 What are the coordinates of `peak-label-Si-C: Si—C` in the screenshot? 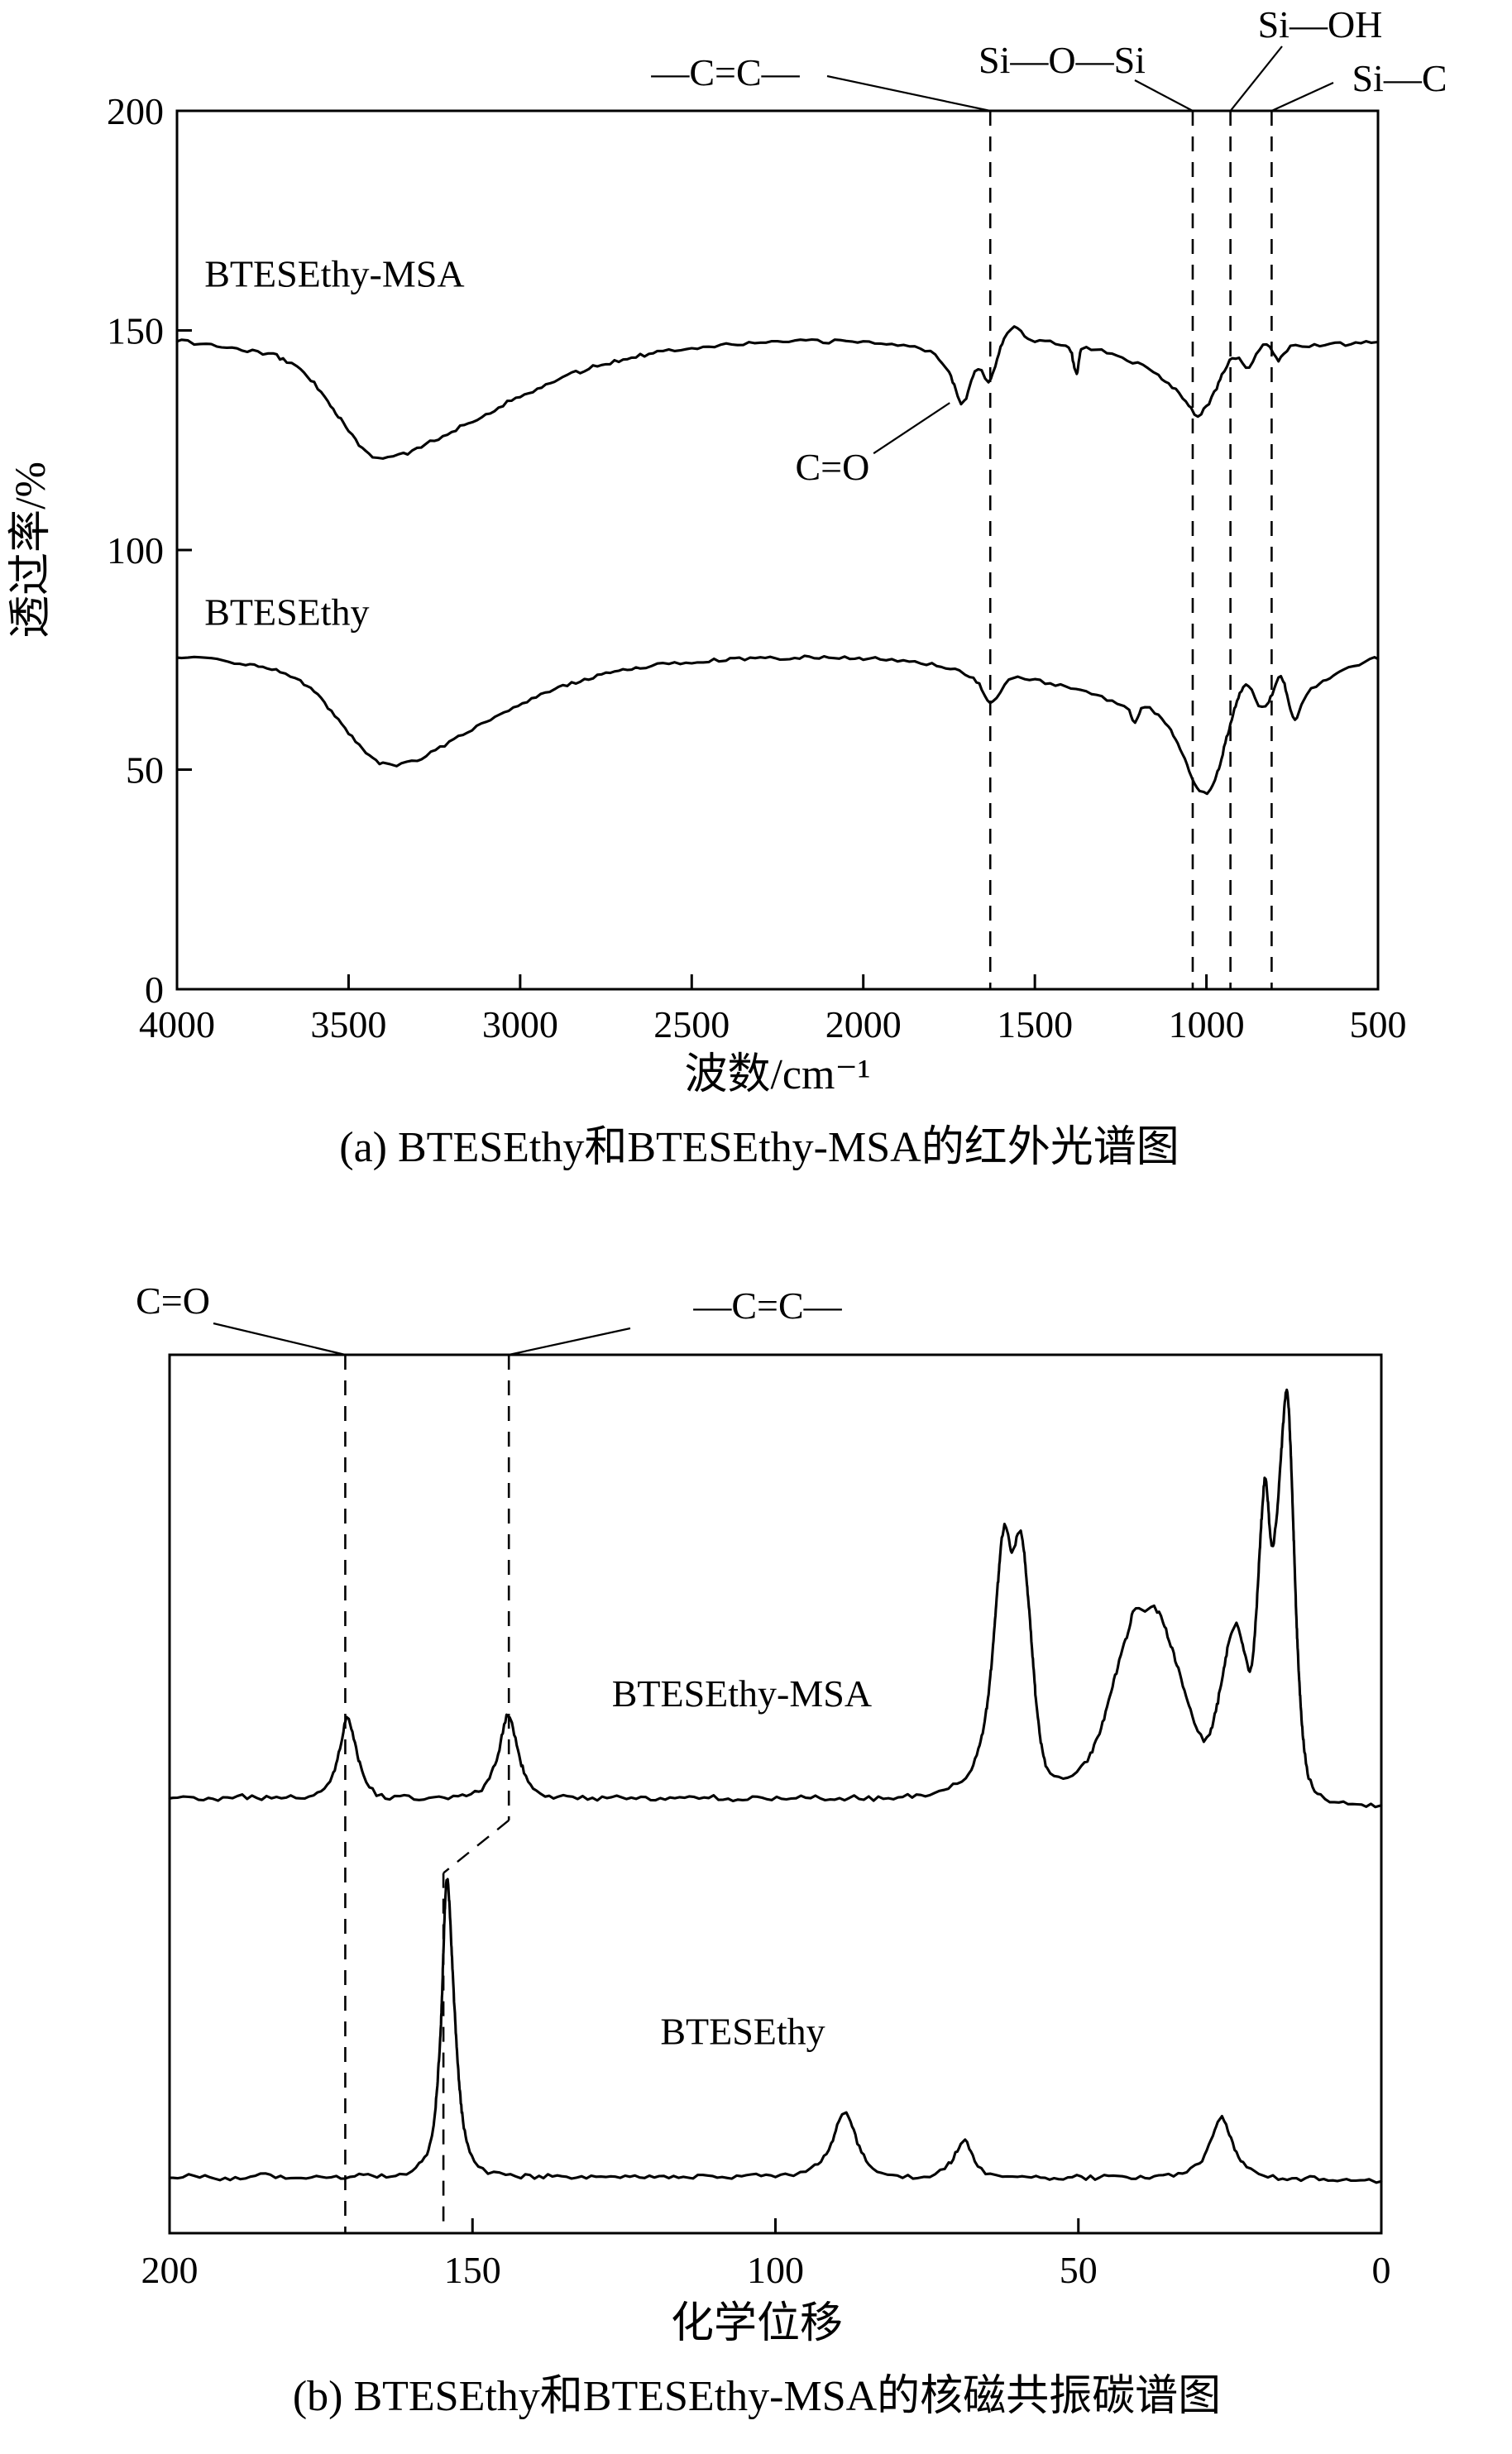 It's located at (1399, 78).